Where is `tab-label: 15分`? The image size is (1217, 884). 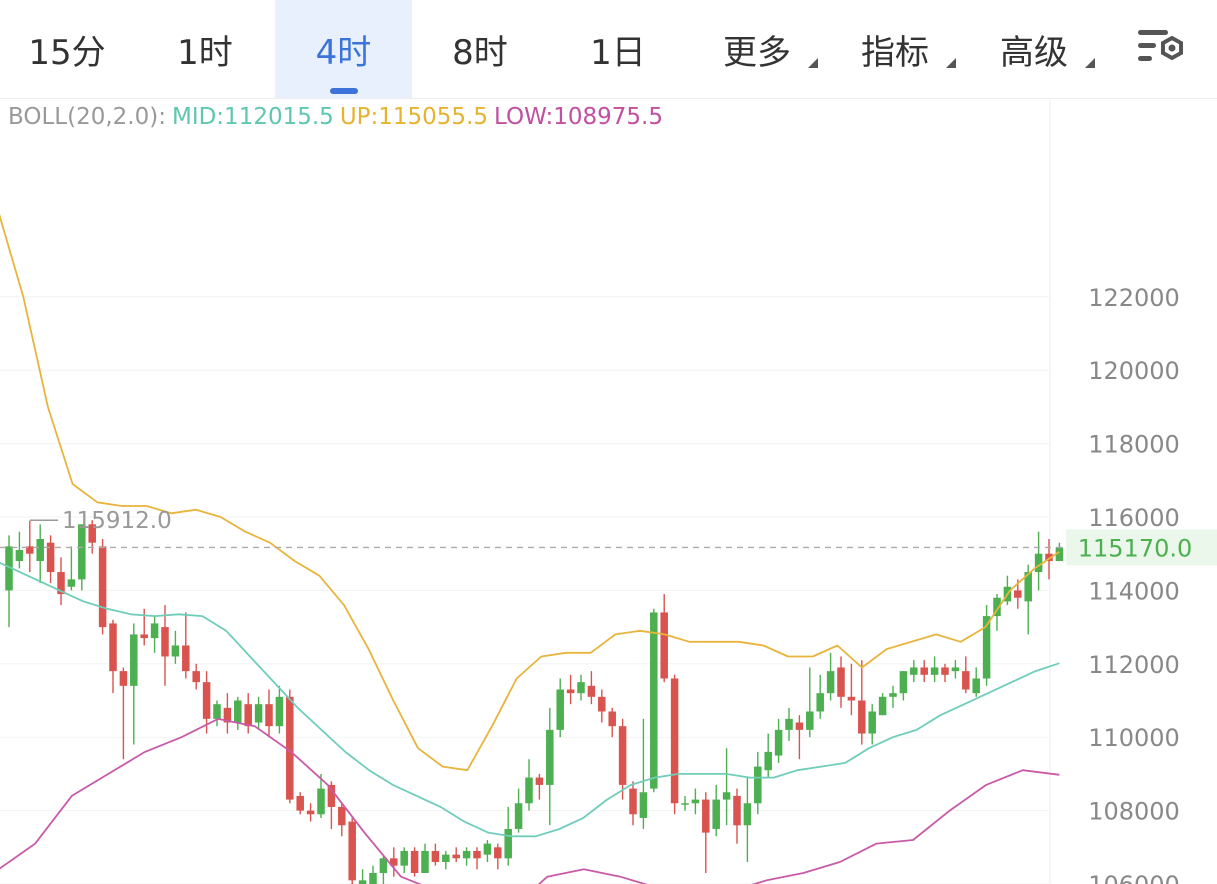
tab-label: 15分 is located at coordinates (67, 52).